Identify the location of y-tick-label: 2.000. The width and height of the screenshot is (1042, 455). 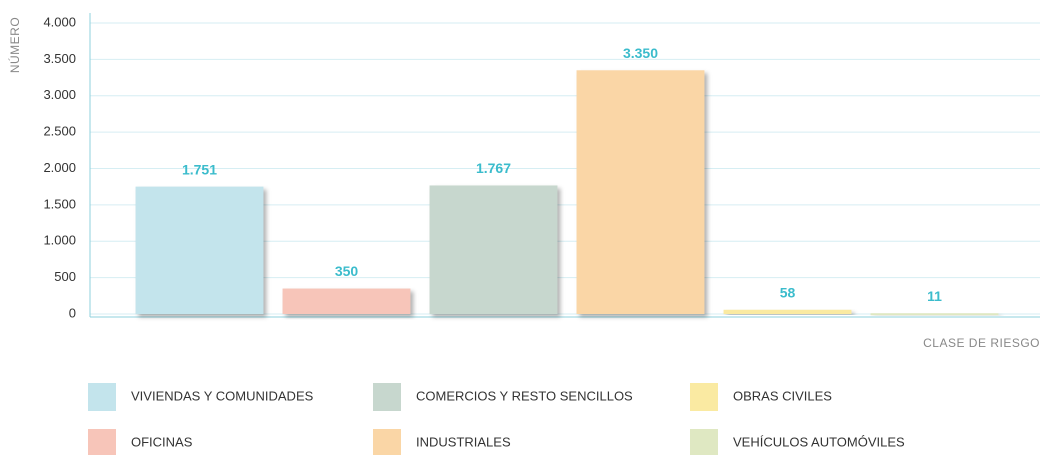
(59, 167).